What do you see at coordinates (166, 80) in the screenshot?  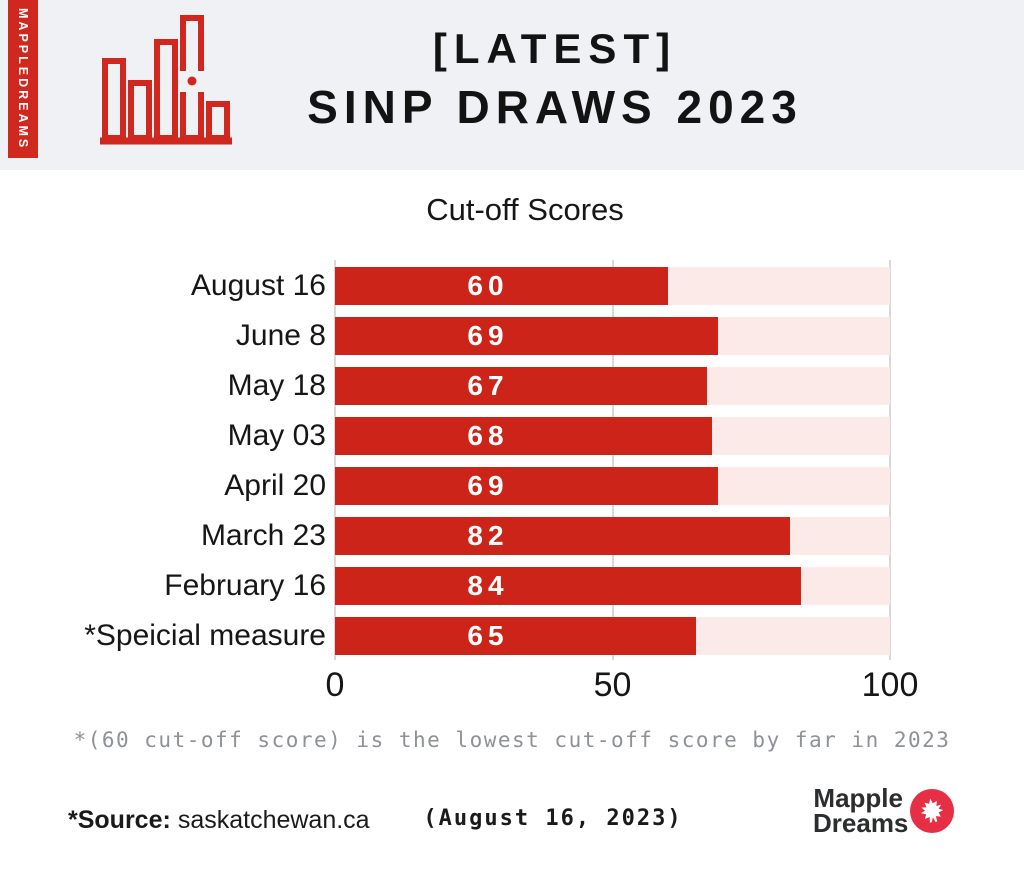 I see `bar-chart-icon` at bounding box center [166, 80].